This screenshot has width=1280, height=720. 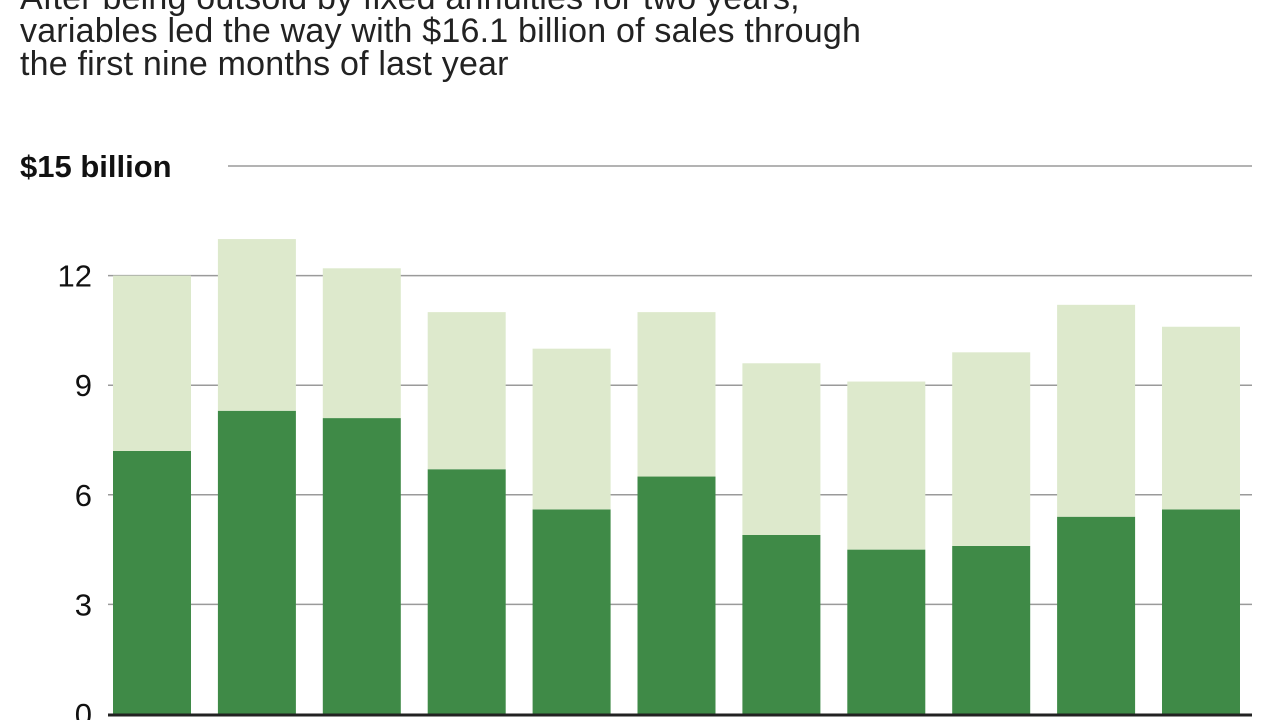 What do you see at coordinates (83, 385) in the screenshot?
I see `y-tick-label-9: 9` at bounding box center [83, 385].